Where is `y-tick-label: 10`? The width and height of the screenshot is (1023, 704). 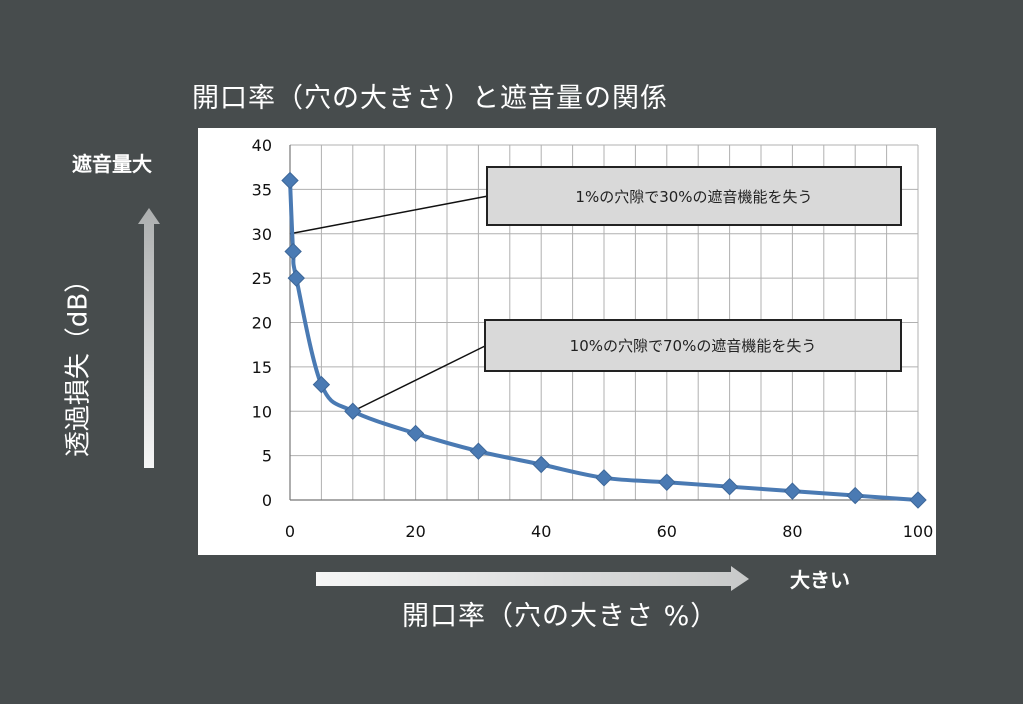
y-tick-label: 10 is located at coordinates (262, 411).